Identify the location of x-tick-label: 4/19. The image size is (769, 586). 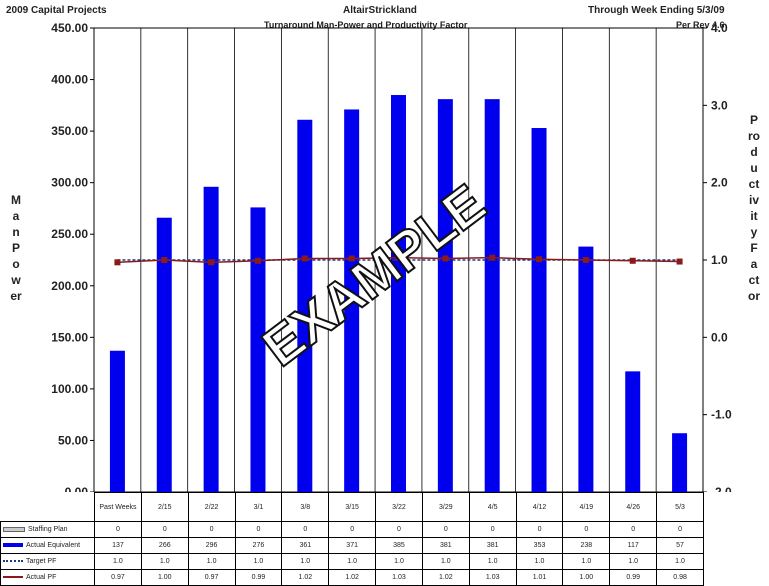
(586, 507).